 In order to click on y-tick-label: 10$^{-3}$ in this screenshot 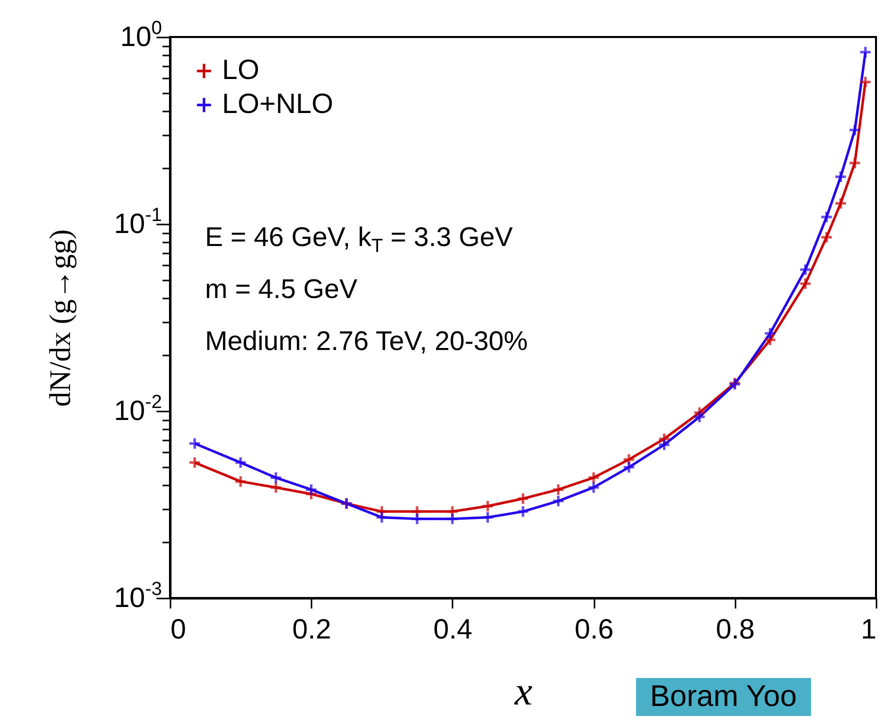, I will do `click(138, 597)`.